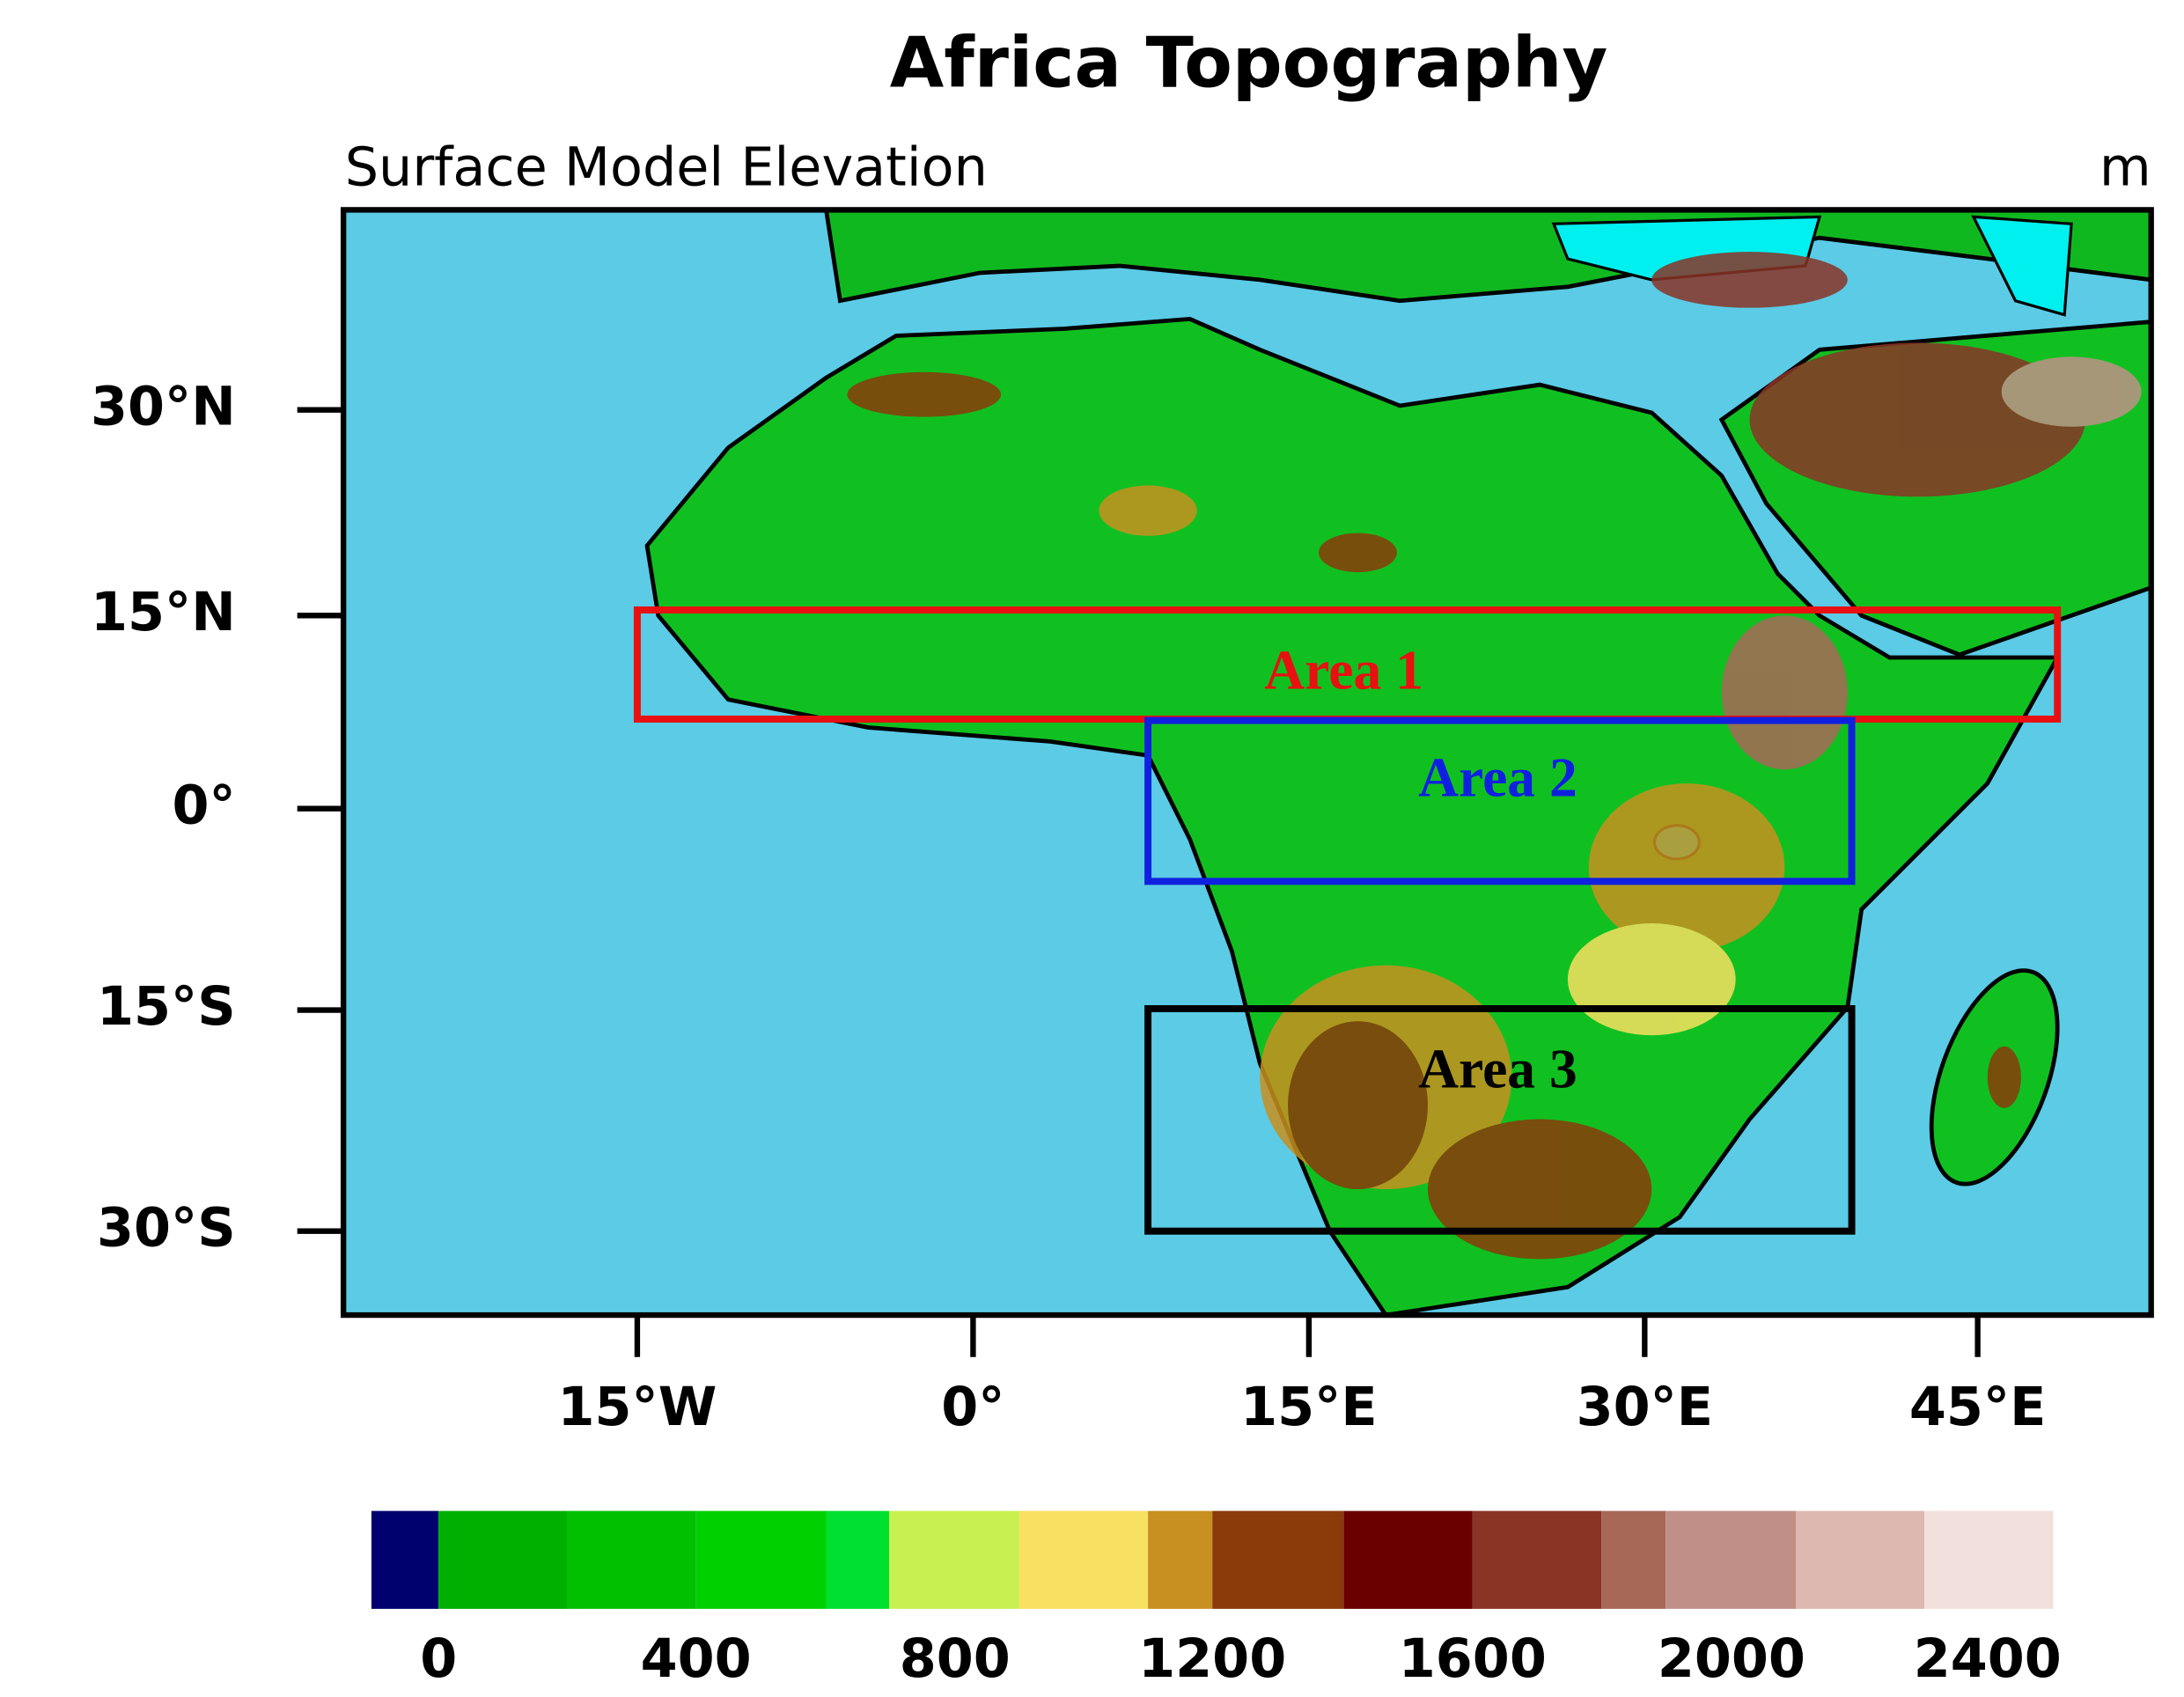 The image size is (2184, 1697). I want to click on lat-label: 30°S, so click(167, 1228).